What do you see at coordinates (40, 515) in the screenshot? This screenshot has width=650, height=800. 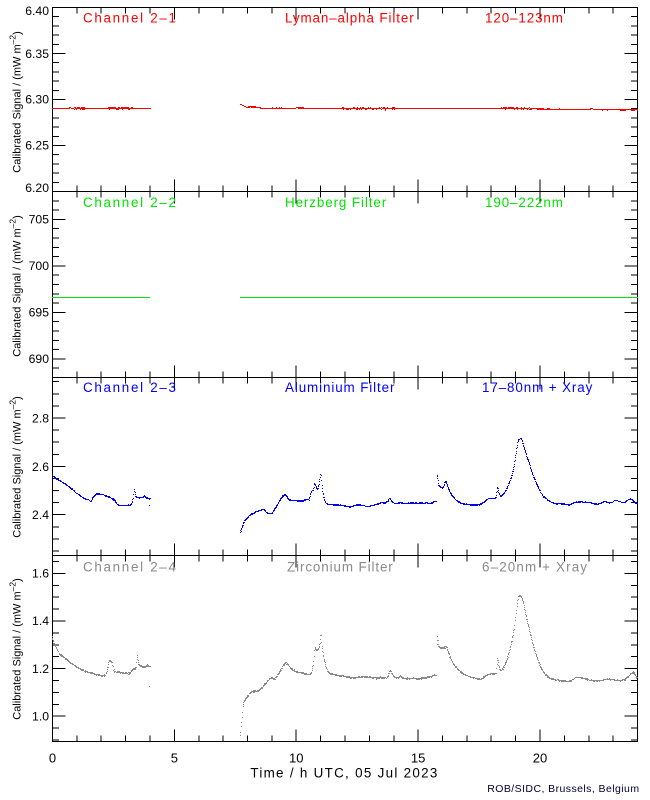 I see `svg-text: 2.4` at bounding box center [40, 515].